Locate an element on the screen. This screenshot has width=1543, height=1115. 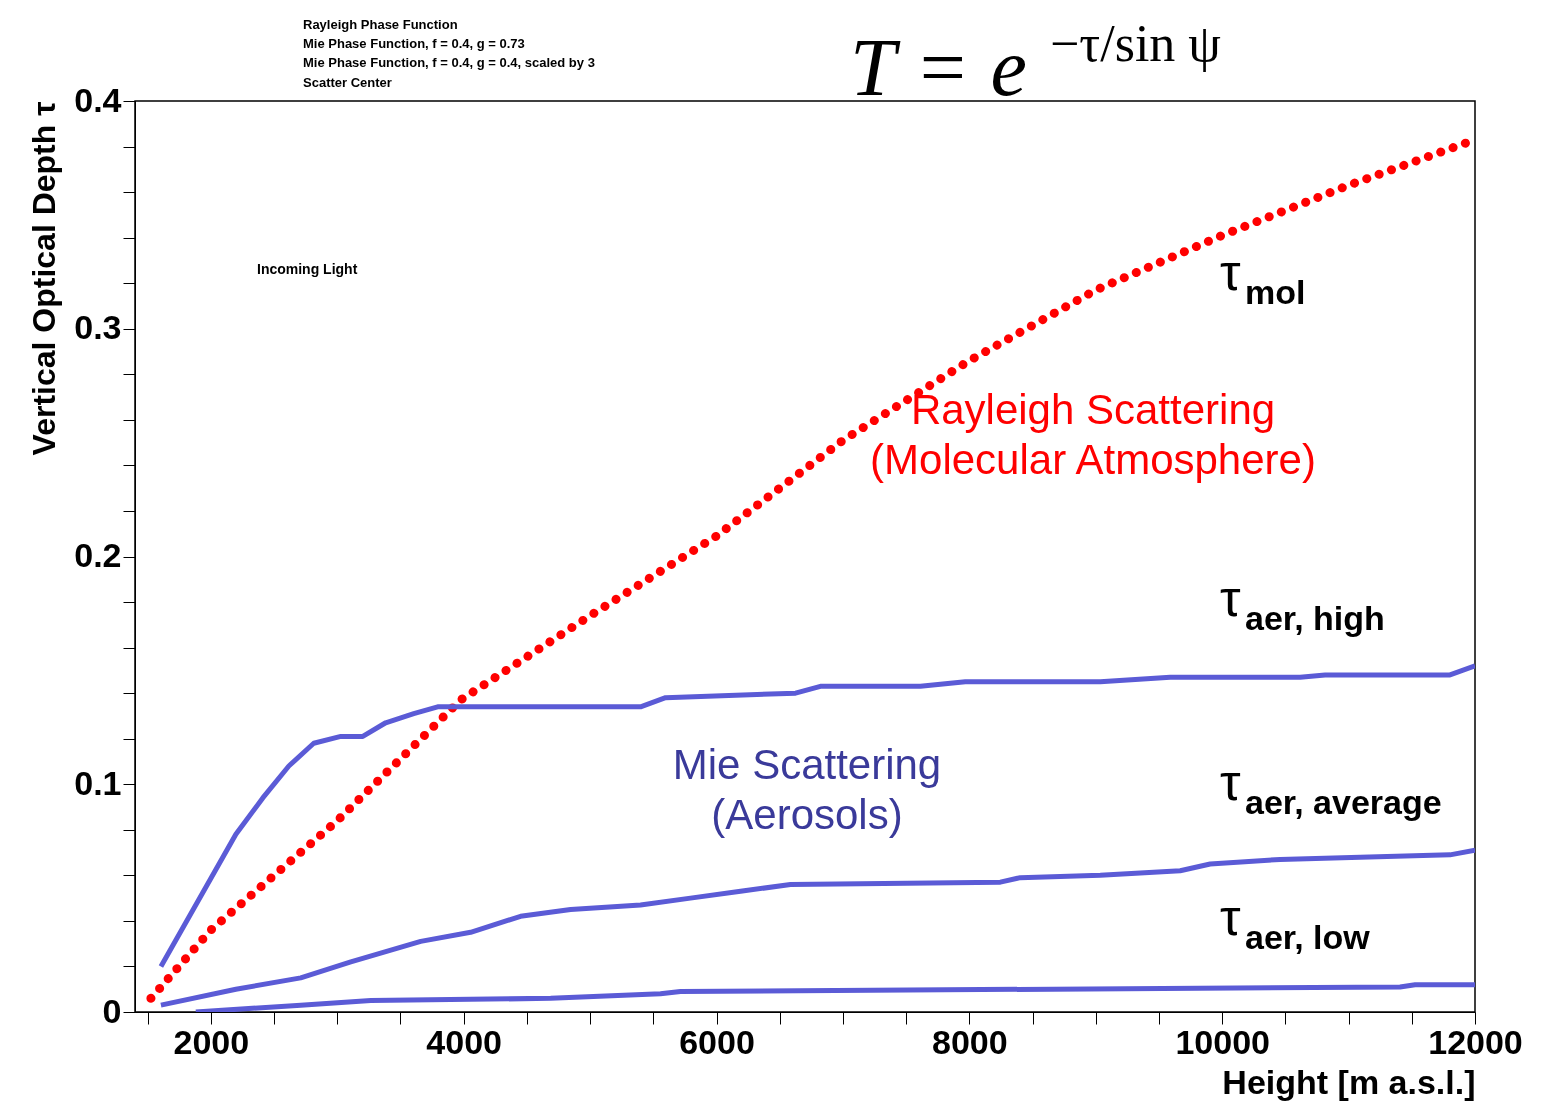
x-axis-title: Height [m a.s.l.] is located at coordinates (1349, 1081).